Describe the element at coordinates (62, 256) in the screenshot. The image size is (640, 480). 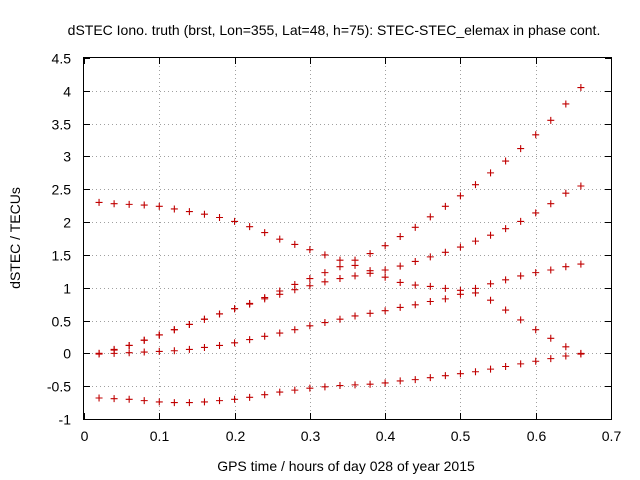
I see `y-tick-label: 1.5` at that location.